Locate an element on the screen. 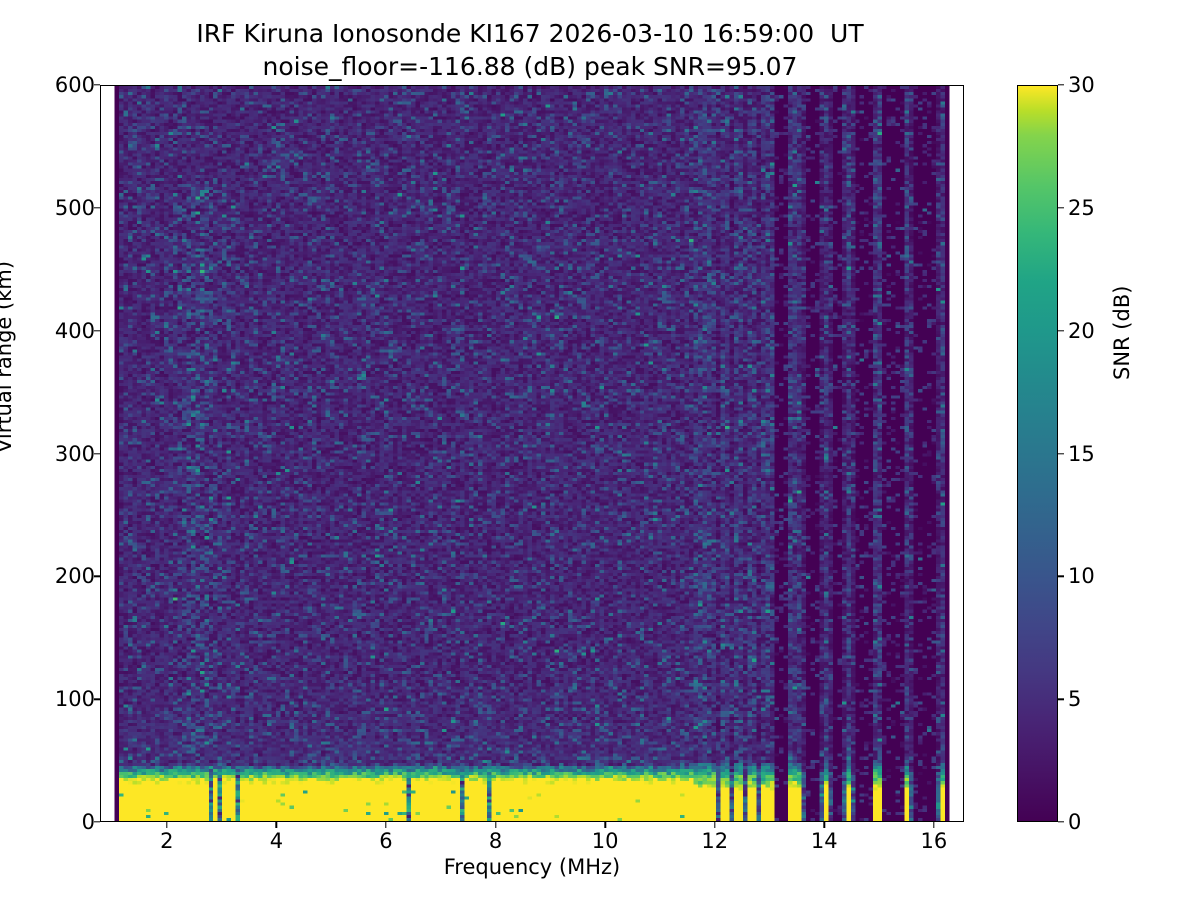  colorbar-tick-label: 20 is located at coordinates (1081, 330).